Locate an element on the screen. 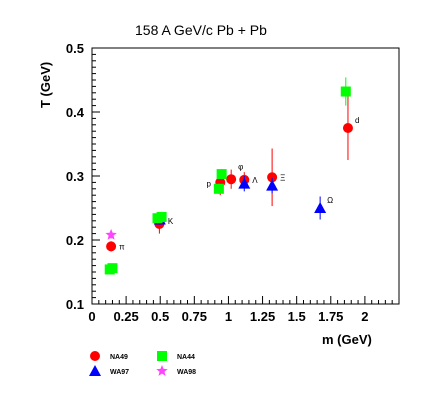 This screenshot has height=413, width=436. particle-label: K is located at coordinates (171, 221).